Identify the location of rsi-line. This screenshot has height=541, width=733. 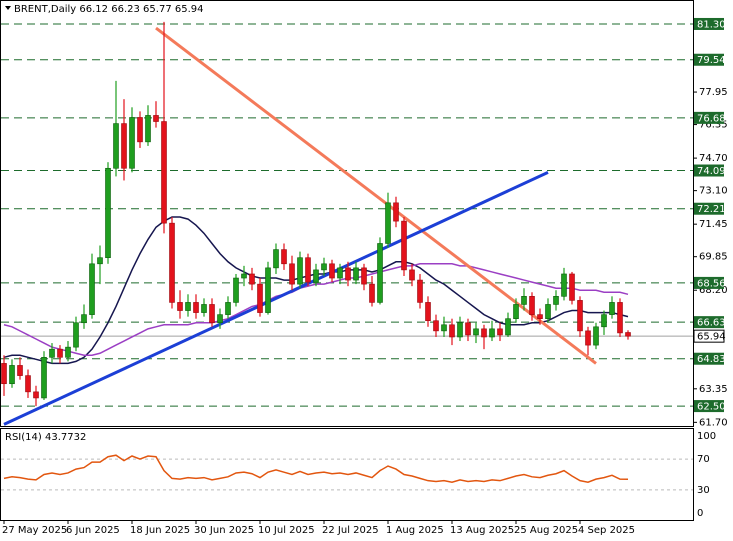
(316, 468).